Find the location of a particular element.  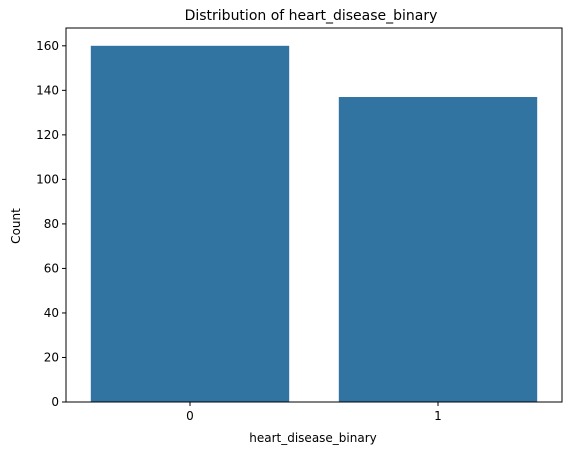

y-tick-label-80: 80 is located at coordinates (51, 224).